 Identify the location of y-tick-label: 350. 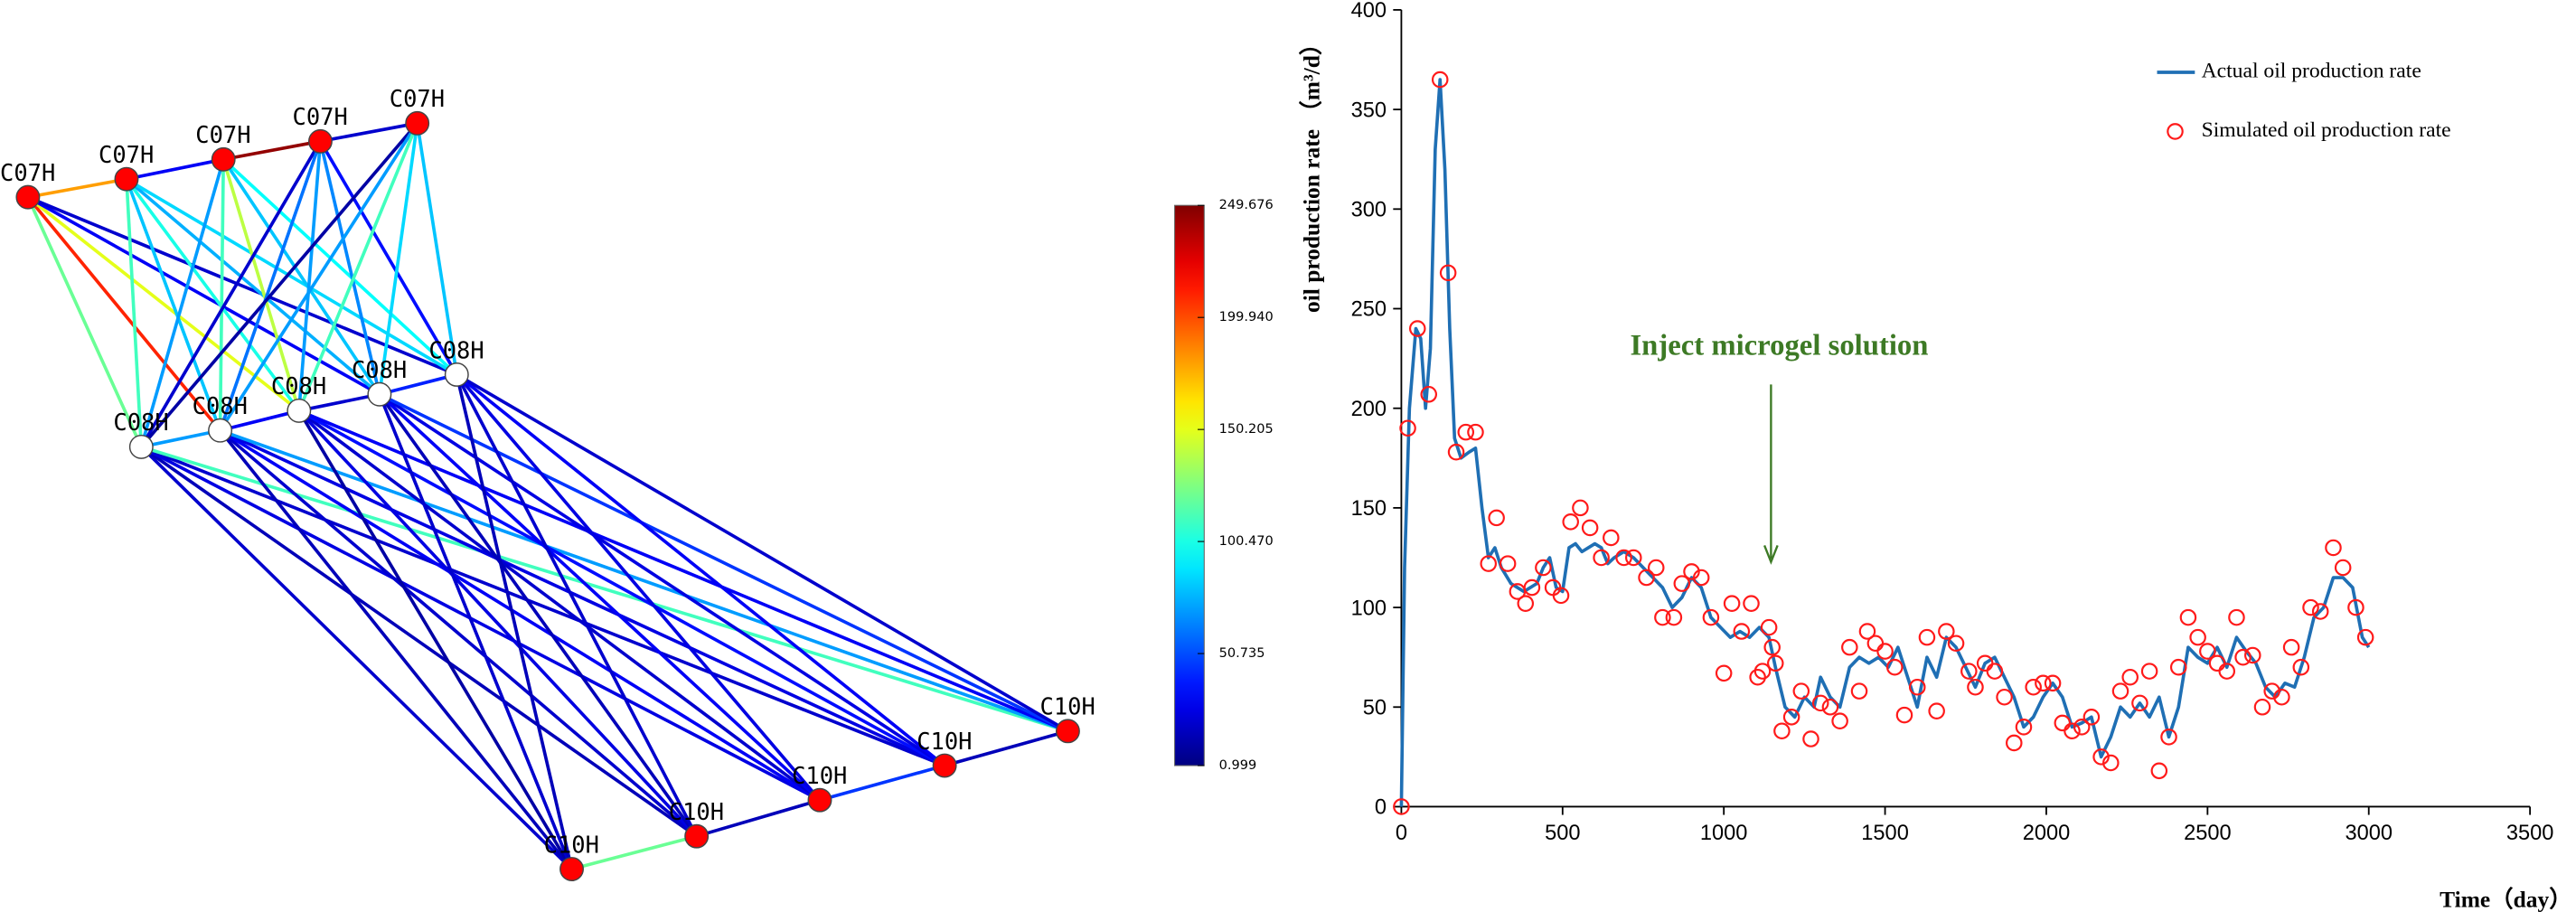
(1369, 110).